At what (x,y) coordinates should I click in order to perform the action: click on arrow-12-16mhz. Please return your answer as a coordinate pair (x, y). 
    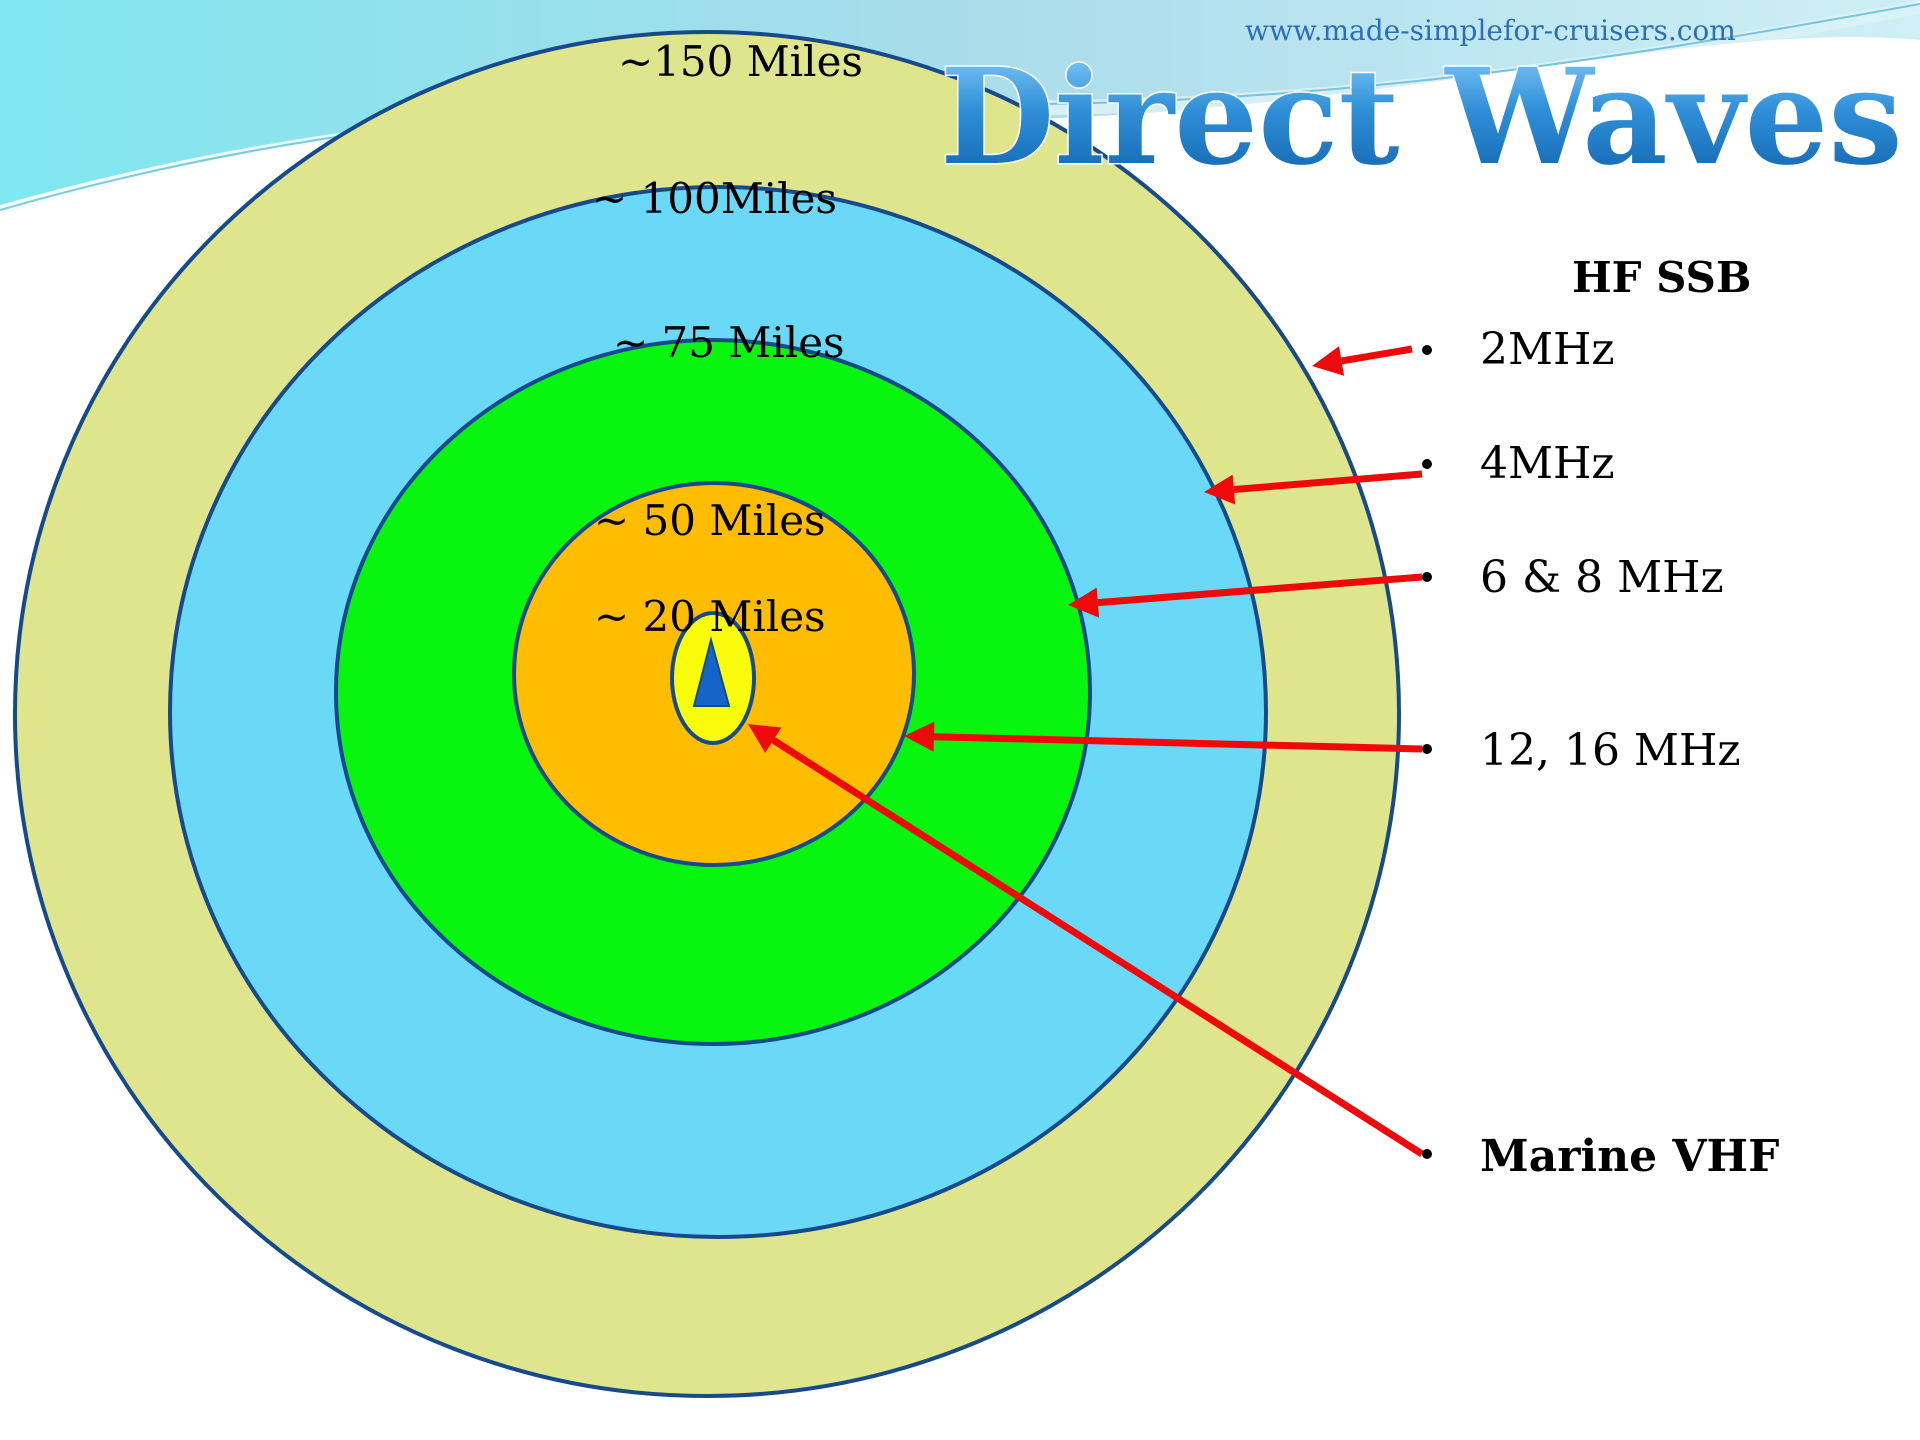
    Looking at the image, I should click on (1163, 737).